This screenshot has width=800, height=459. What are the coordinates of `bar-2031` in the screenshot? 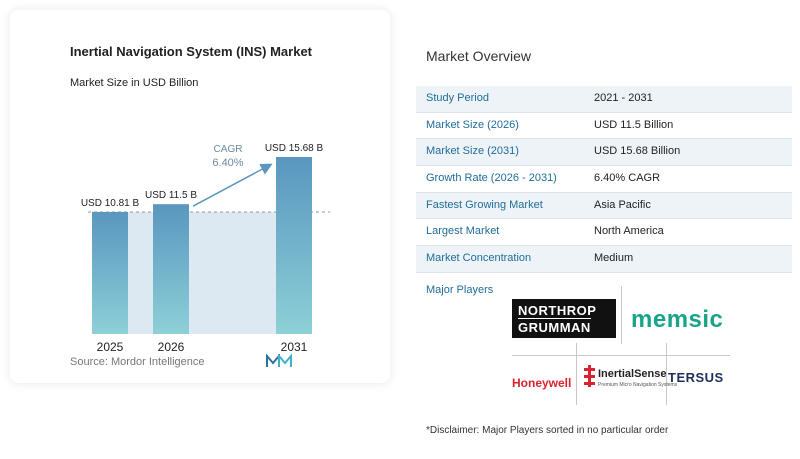 It's located at (294, 245).